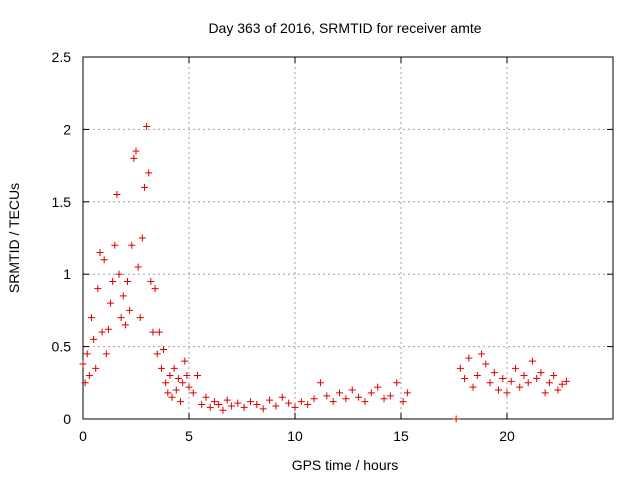 The height and width of the screenshot is (480, 640). I want to click on y-axis-label: SRMTID / TECUs, so click(14, 238).